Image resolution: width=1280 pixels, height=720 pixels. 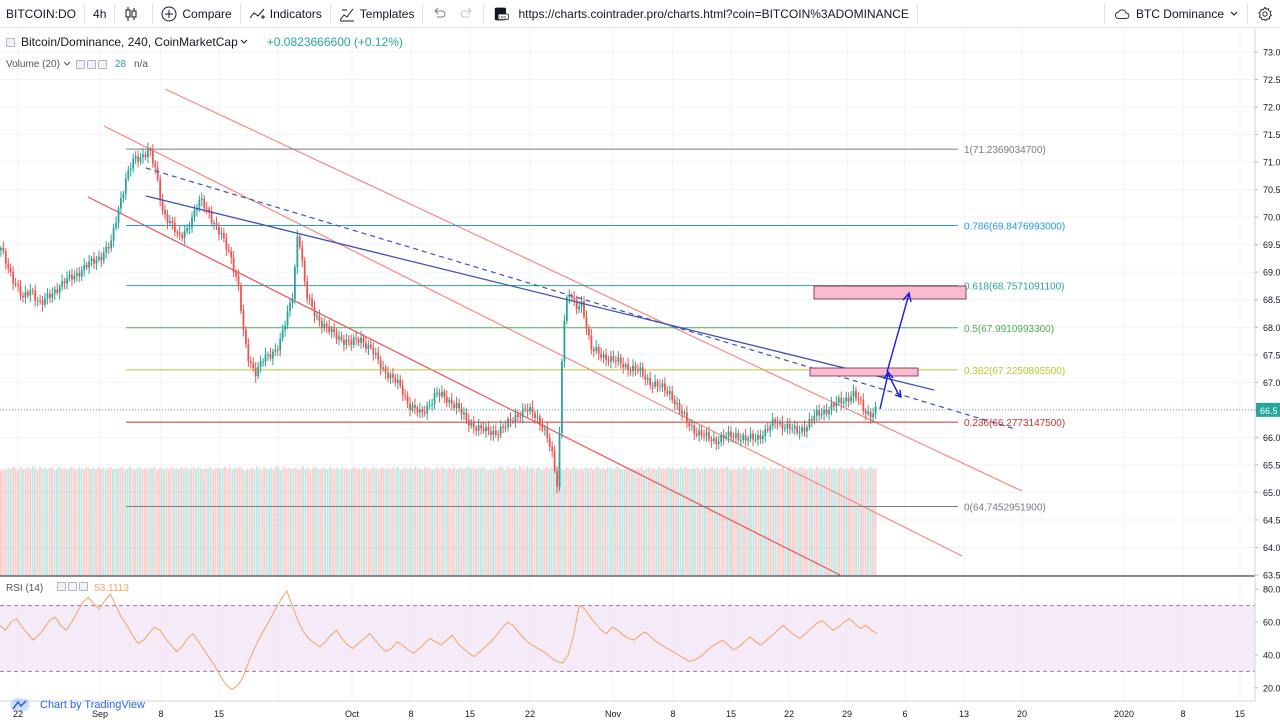 I want to click on undo-button, so click(x=439, y=14).